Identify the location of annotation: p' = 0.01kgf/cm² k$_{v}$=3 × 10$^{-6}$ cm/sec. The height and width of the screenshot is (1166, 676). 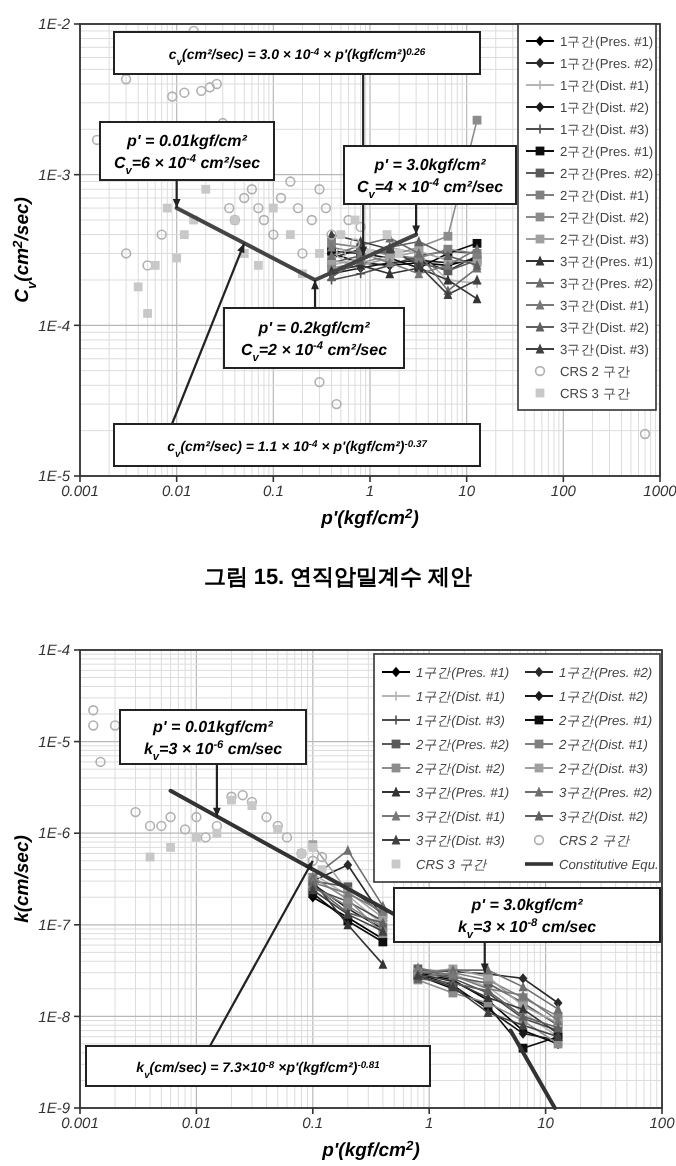
(213, 741).